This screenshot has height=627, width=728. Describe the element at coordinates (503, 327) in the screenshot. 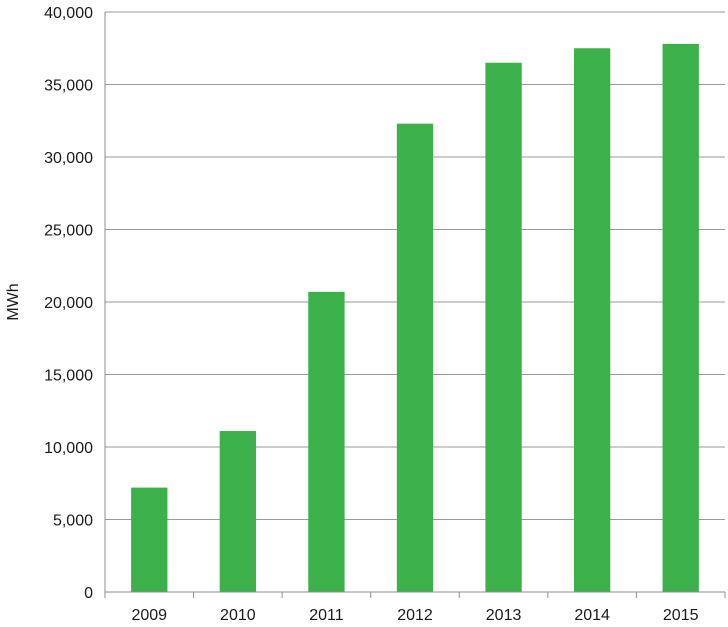

I see `bar-2013` at that location.